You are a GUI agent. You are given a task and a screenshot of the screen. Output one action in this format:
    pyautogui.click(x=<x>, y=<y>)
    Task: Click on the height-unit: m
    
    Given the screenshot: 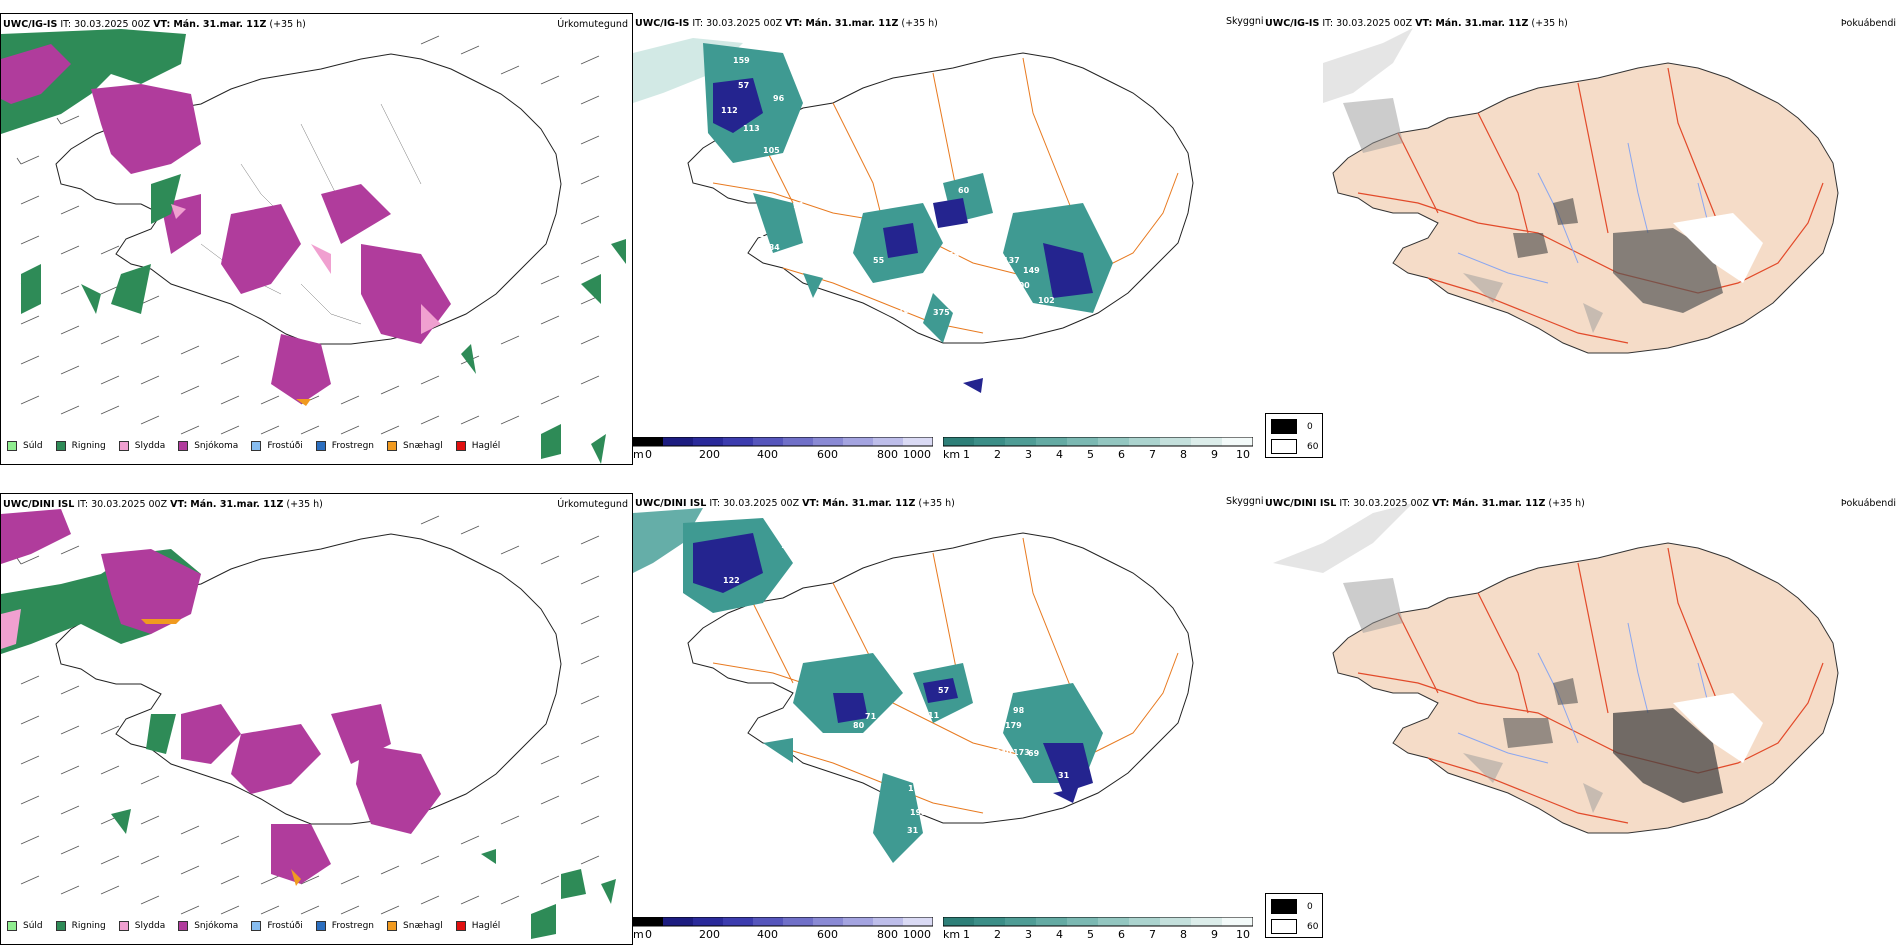 What is the action you would take?
    pyautogui.click(x=638, y=934)
    